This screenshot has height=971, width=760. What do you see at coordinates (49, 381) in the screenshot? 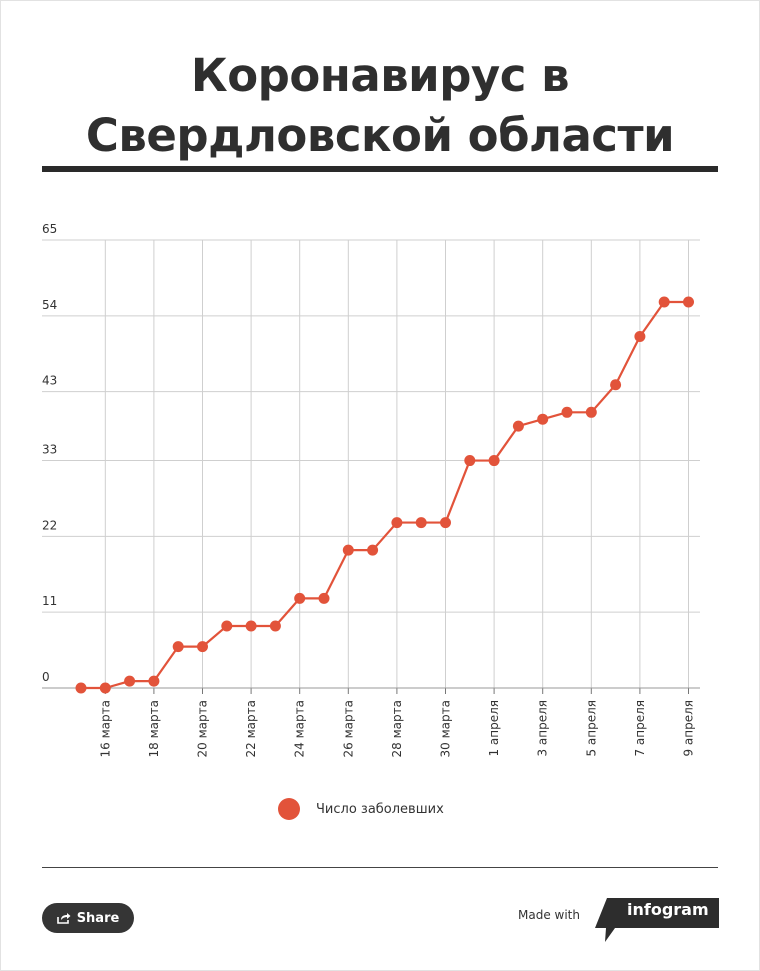
I see `y-tick-label: 43` at bounding box center [49, 381].